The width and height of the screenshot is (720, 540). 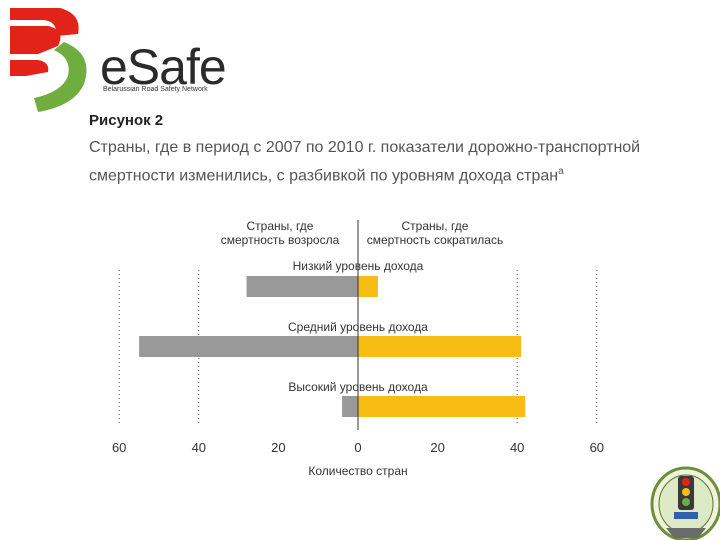 I want to click on x-axis-label: Количество стран, so click(x=357, y=471).